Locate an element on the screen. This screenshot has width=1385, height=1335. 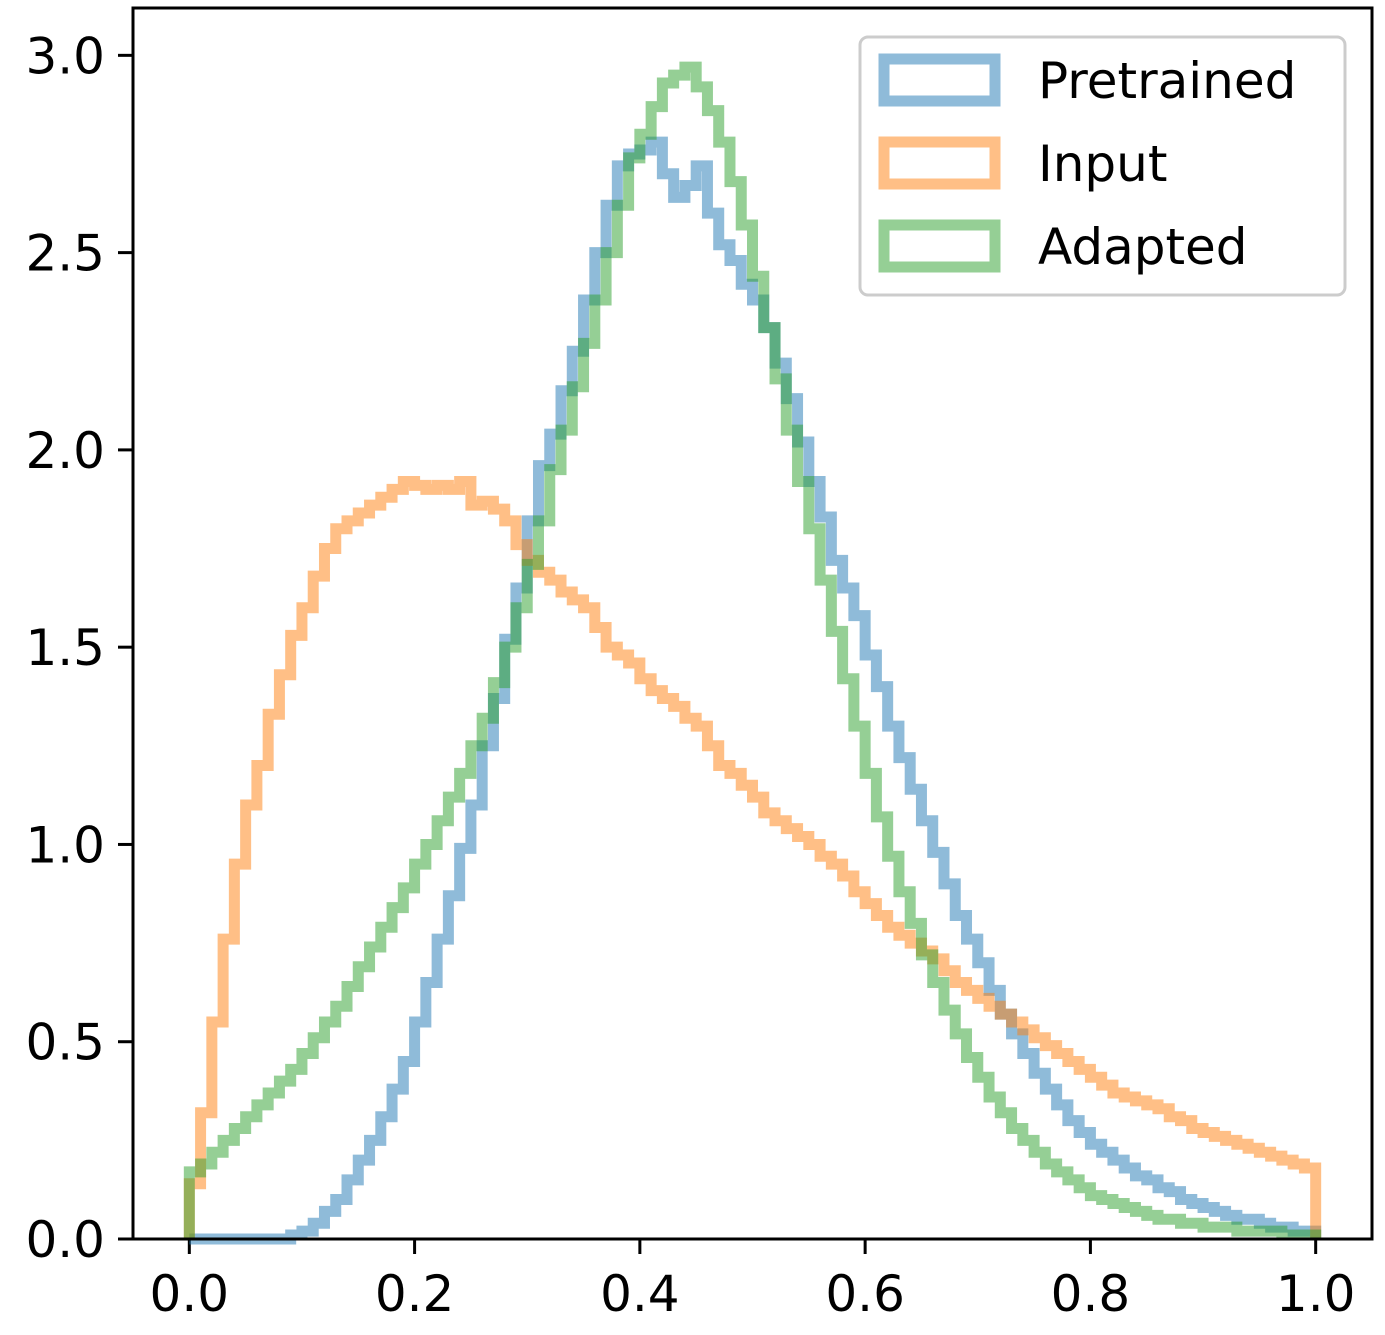
y-tick-label: 3.0 is located at coordinates (65, 56).